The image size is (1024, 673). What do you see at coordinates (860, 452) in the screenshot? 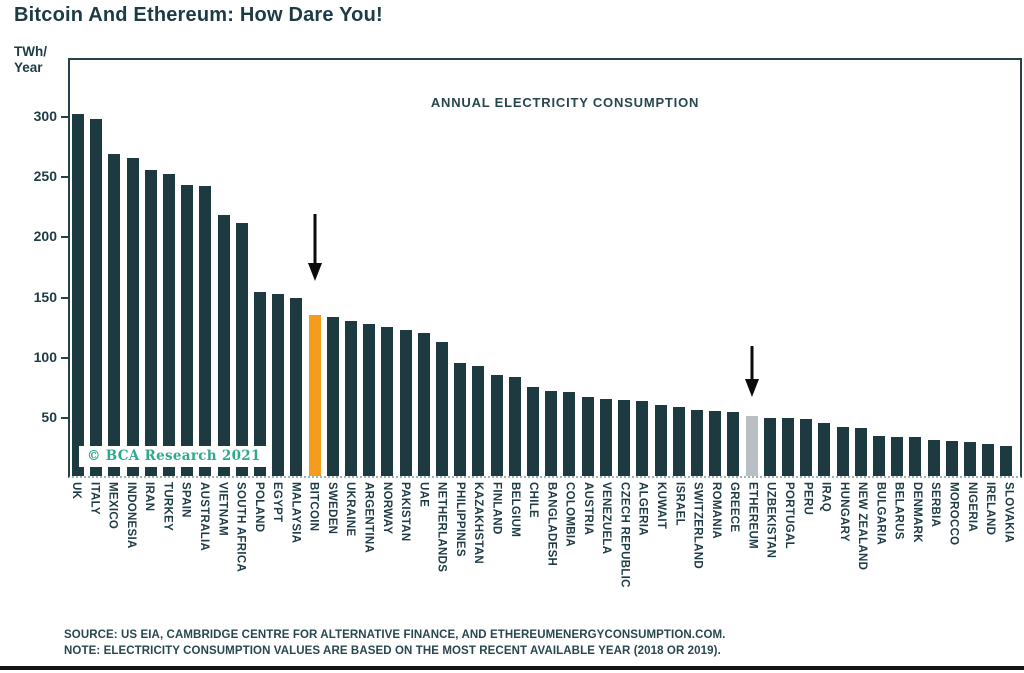
I see `bar-new-zealand` at bounding box center [860, 452].